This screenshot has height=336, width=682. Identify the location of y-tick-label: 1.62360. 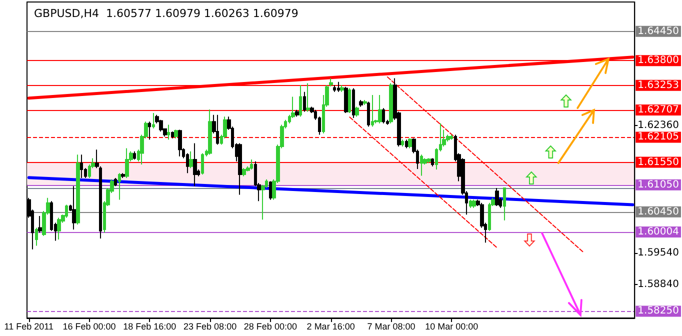
(659, 126).